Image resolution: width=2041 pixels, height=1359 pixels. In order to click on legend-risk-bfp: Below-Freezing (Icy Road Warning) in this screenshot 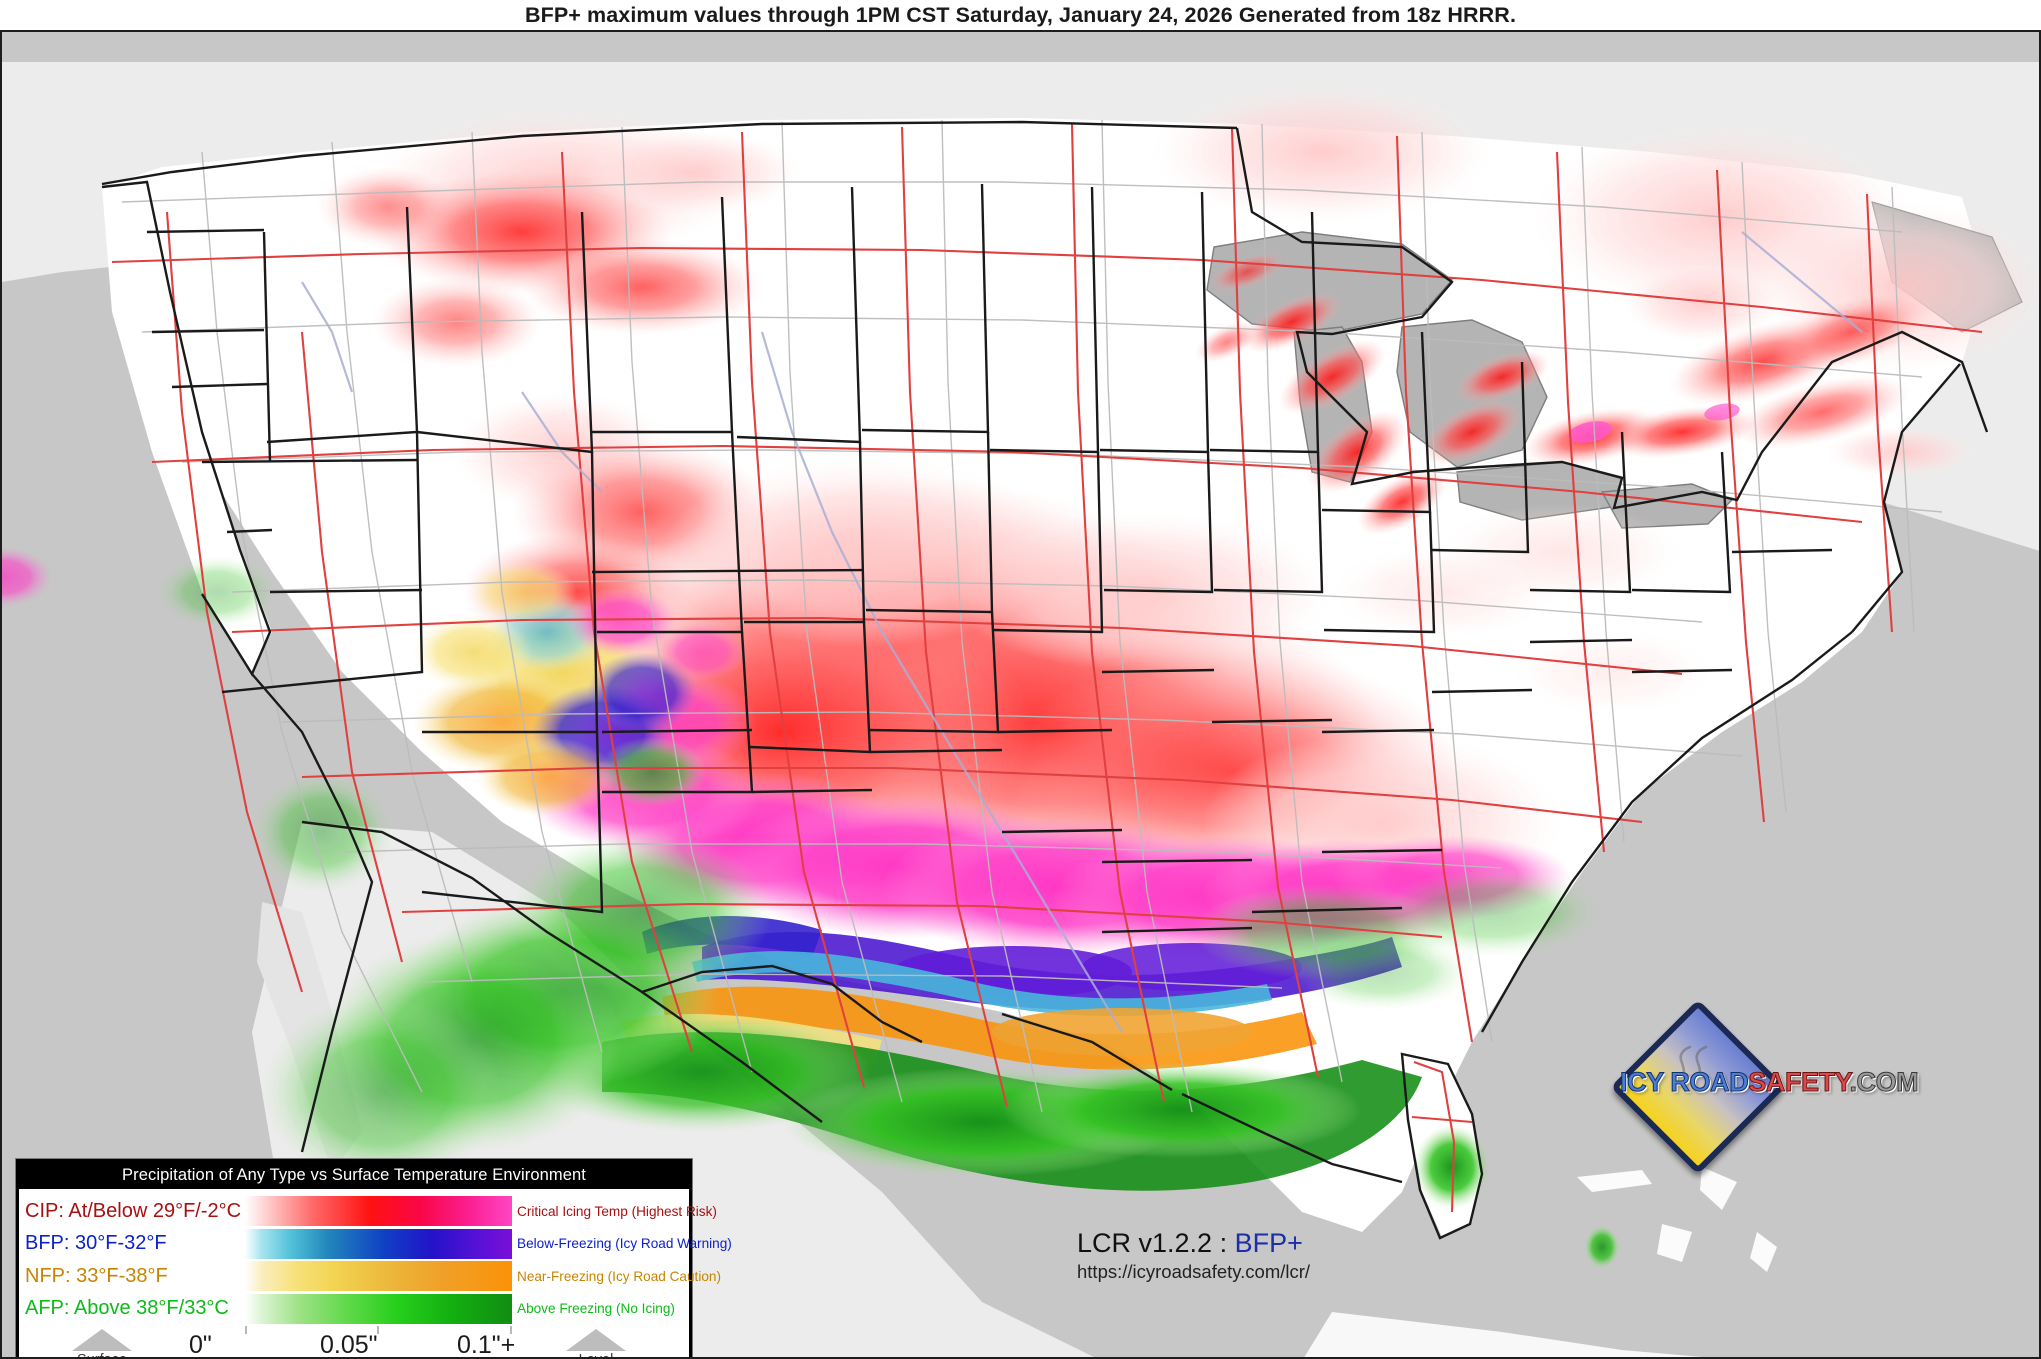, I will do `click(624, 1244)`.